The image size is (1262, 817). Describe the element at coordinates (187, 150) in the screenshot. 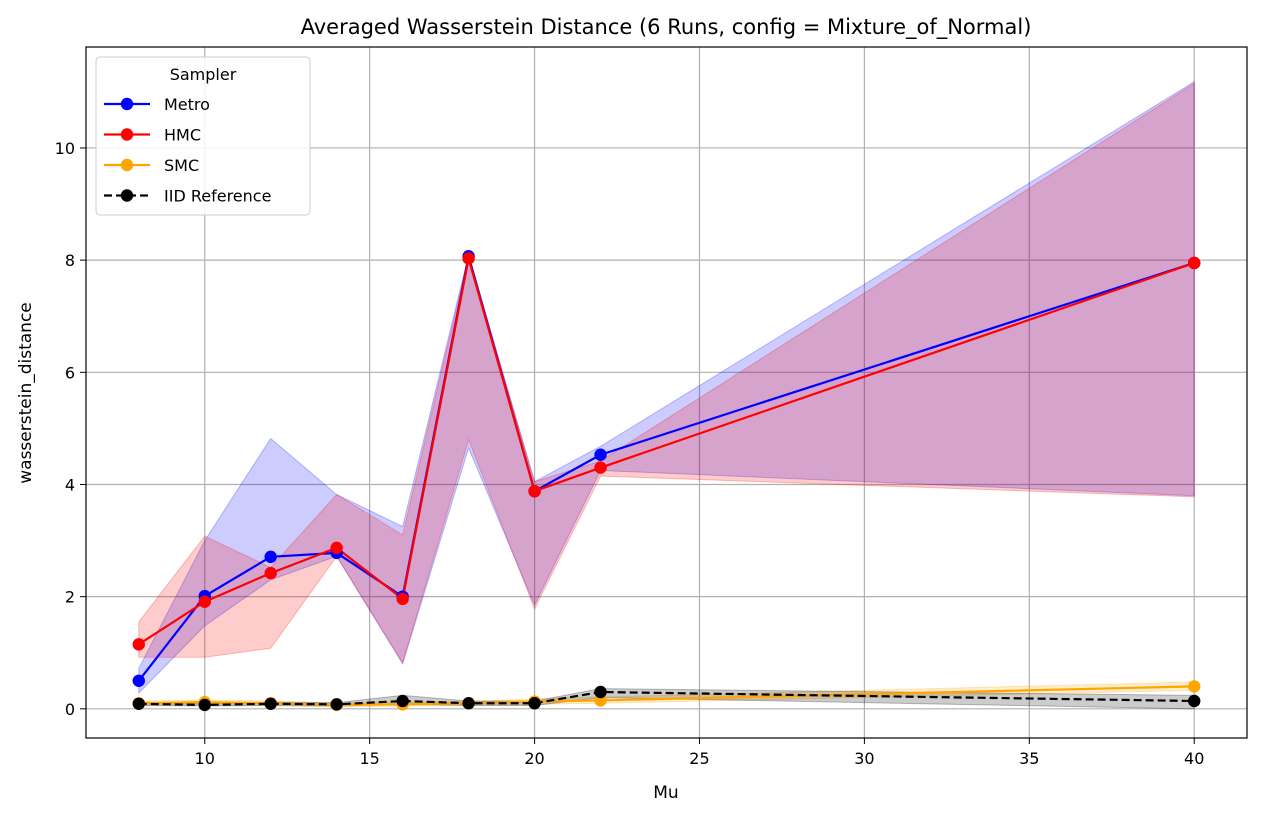

I see `legend-entries: Metro HMC SMC IID Reference` at that location.